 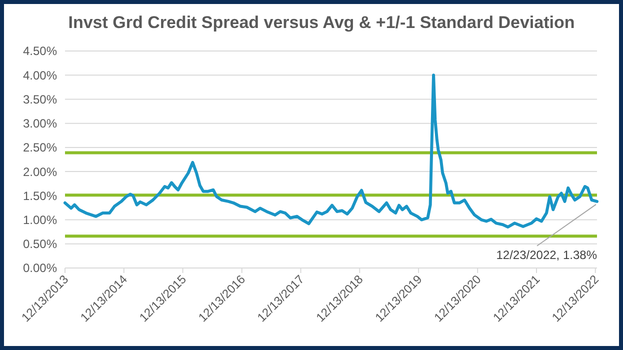 I want to click on y-tick-label: 3.50%, so click(x=40, y=99).